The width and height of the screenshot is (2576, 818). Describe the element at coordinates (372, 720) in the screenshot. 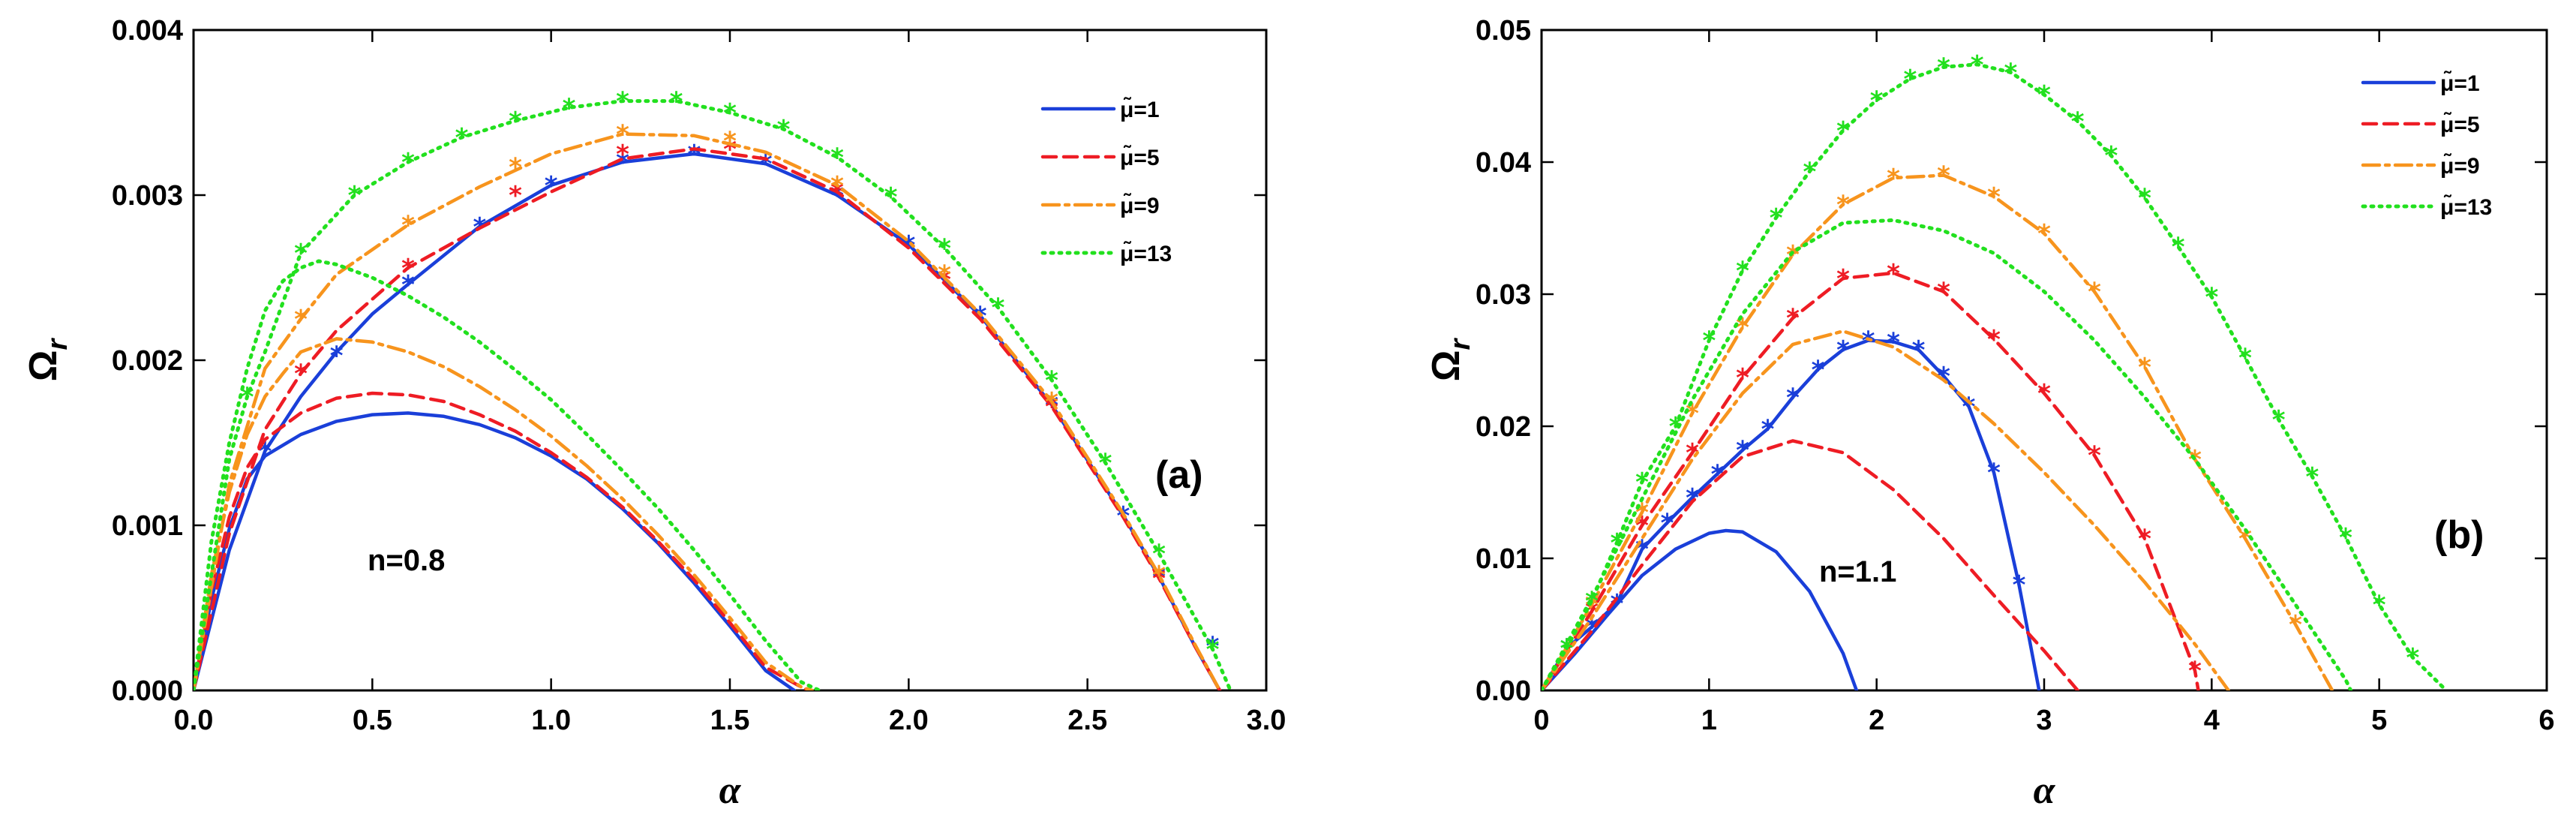

I see `x-tick-label: 0.5` at that location.